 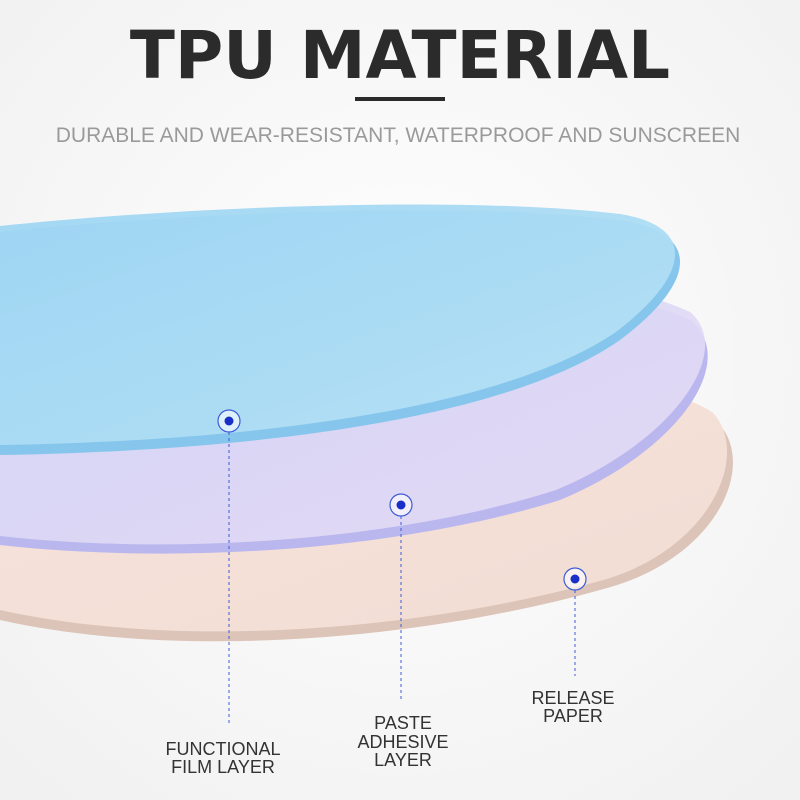 What do you see at coordinates (402, 742) in the screenshot?
I see `label-line: ADHESIVE` at bounding box center [402, 742].